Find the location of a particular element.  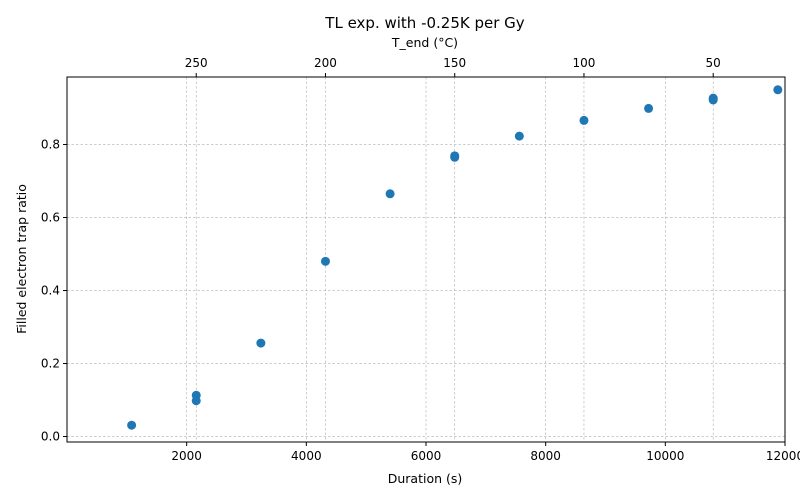

x-tick-label: 10000 is located at coordinates (665, 456).